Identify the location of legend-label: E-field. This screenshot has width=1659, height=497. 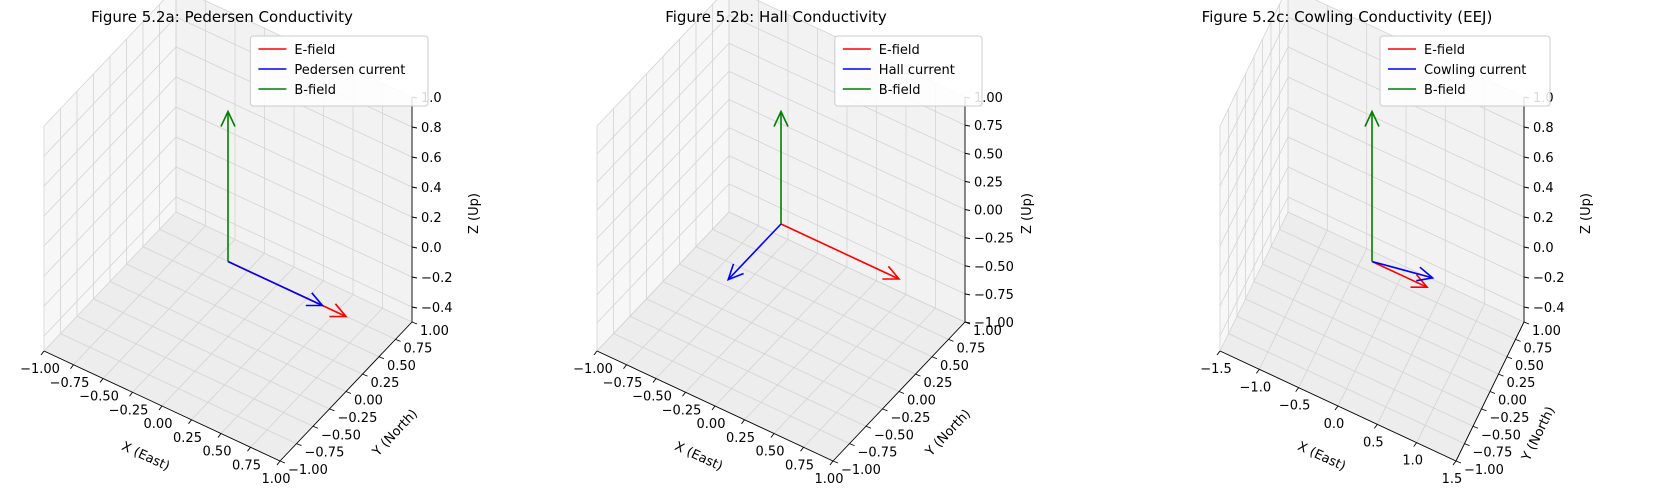
(899, 50).